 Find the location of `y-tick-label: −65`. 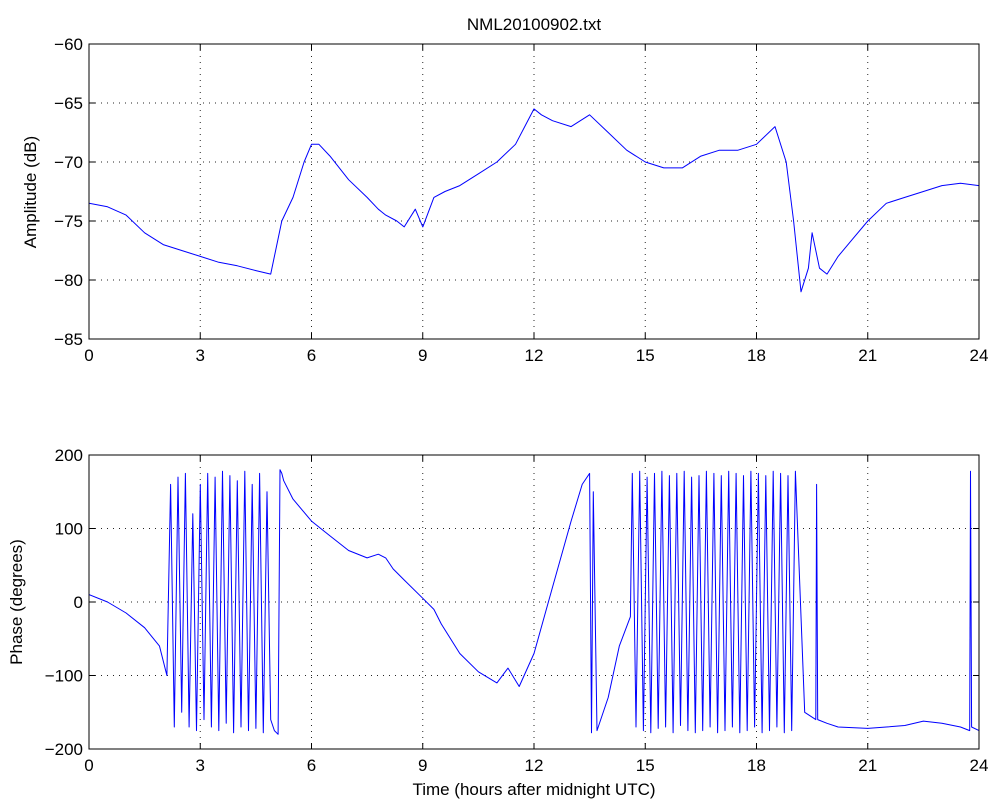

y-tick-label: −65 is located at coordinates (68, 103).